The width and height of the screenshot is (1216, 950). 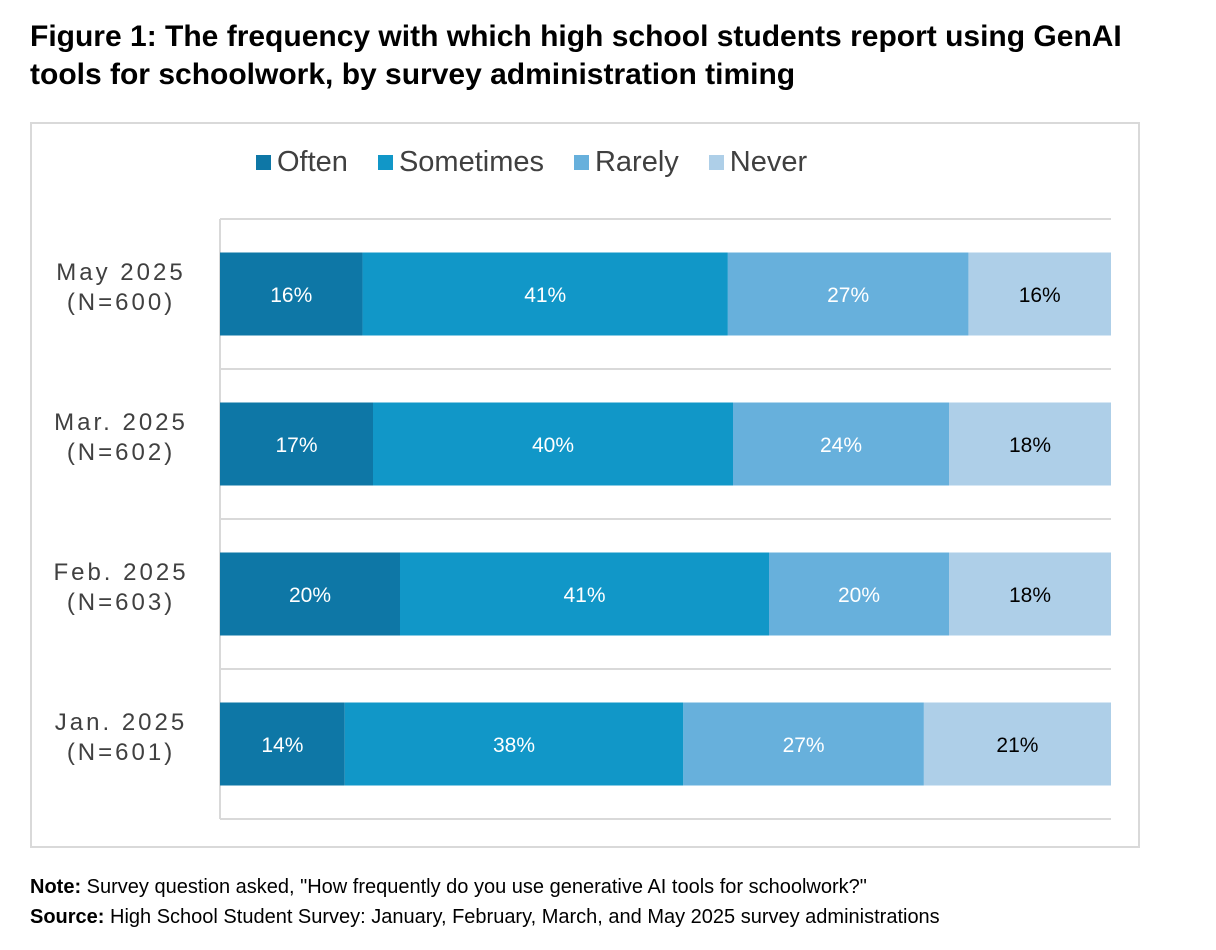 What do you see at coordinates (93, 36) in the screenshot?
I see `figure-label: Figure 1:` at bounding box center [93, 36].